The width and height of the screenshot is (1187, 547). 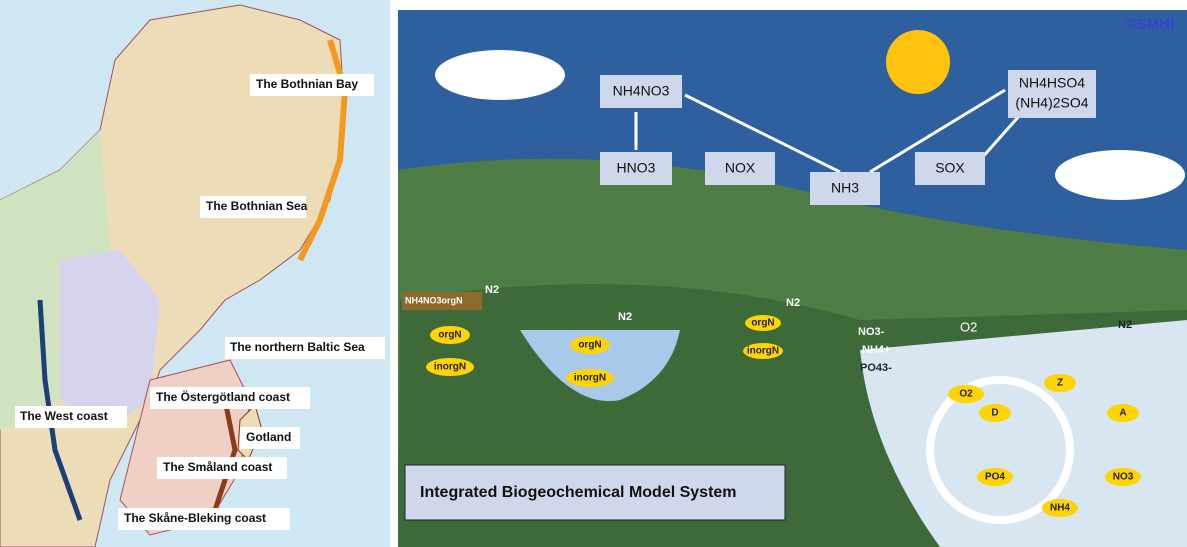 What do you see at coordinates (995, 477) in the screenshot?
I see `cycle-label: PO4` at bounding box center [995, 477].